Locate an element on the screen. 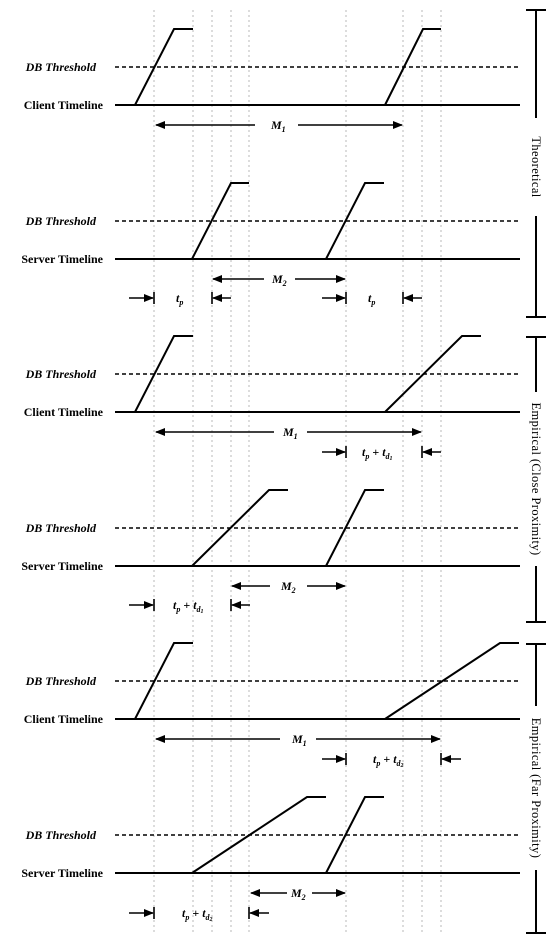  section-label-theoretical: Theoretical is located at coordinates (536, 166).